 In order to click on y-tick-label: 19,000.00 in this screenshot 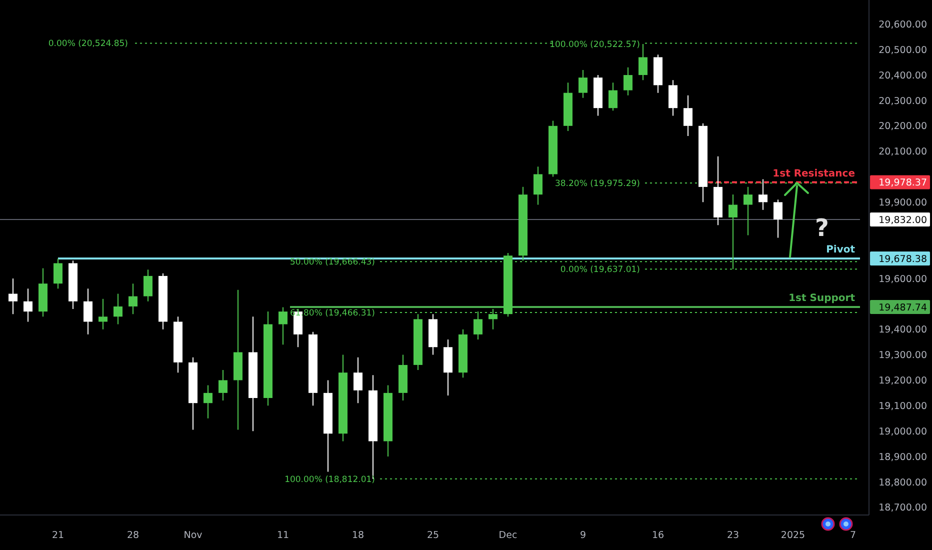, I will do `click(902, 432)`.